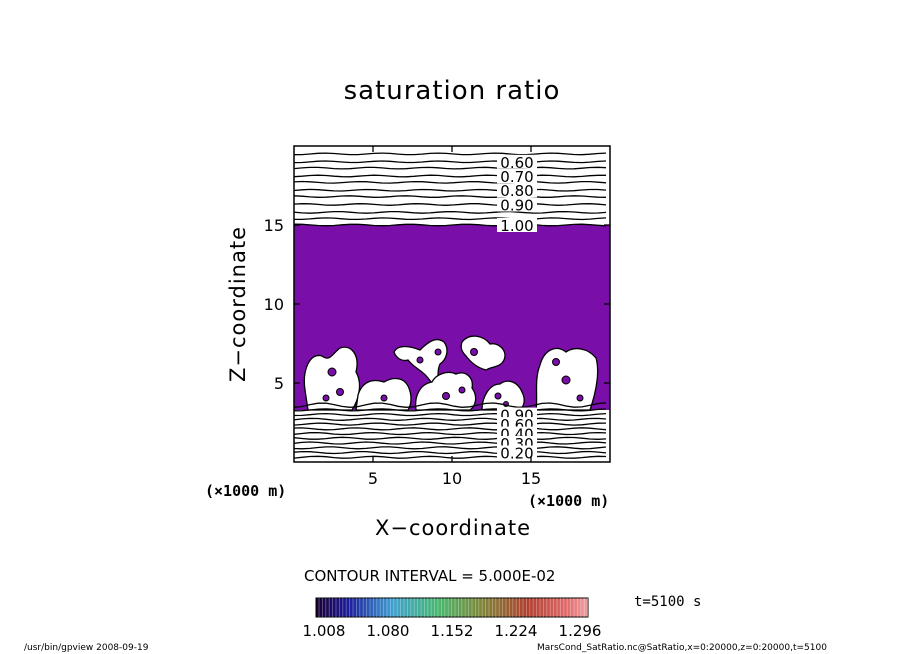 This screenshot has width=904, height=654. I want to click on y-axis-label: Z−coordinate, so click(238, 304).